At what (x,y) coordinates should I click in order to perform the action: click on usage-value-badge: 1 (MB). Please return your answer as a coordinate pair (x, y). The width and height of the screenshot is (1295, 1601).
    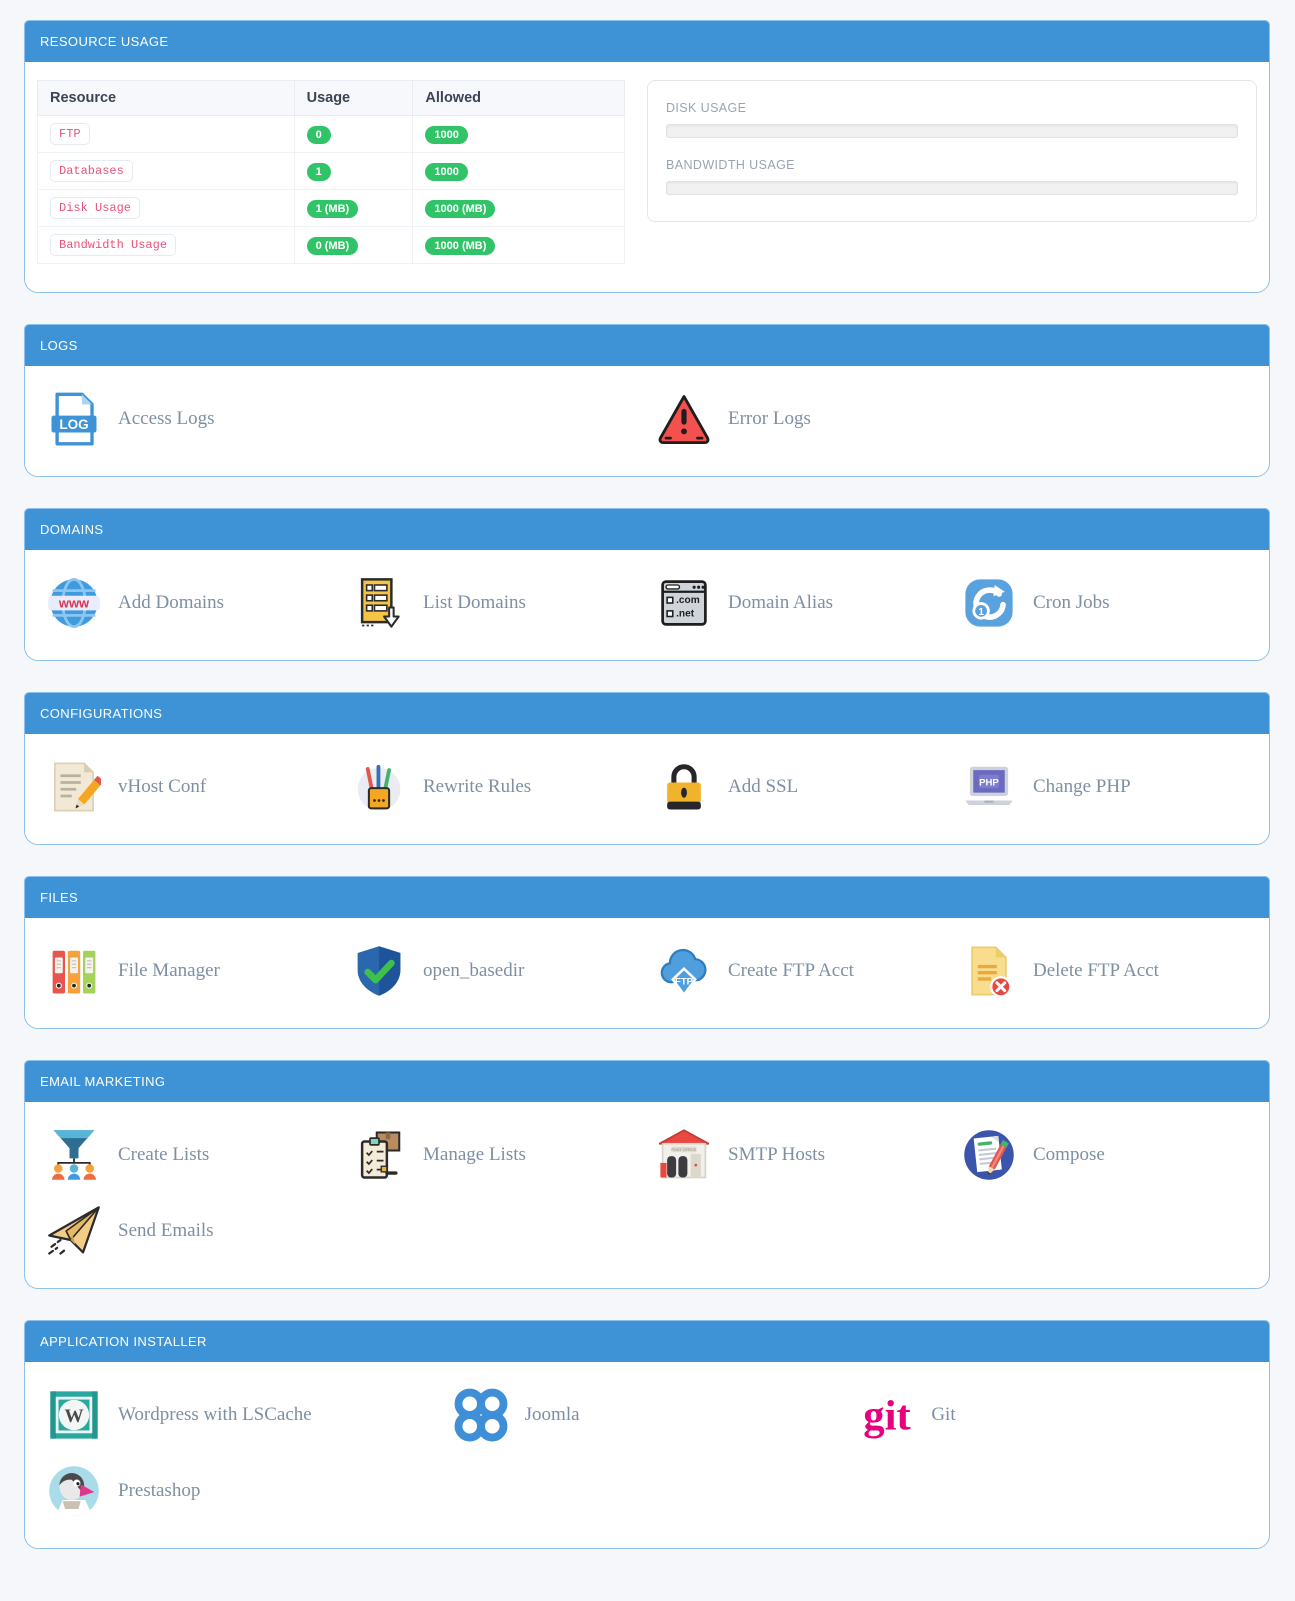
    Looking at the image, I should click on (332, 208).